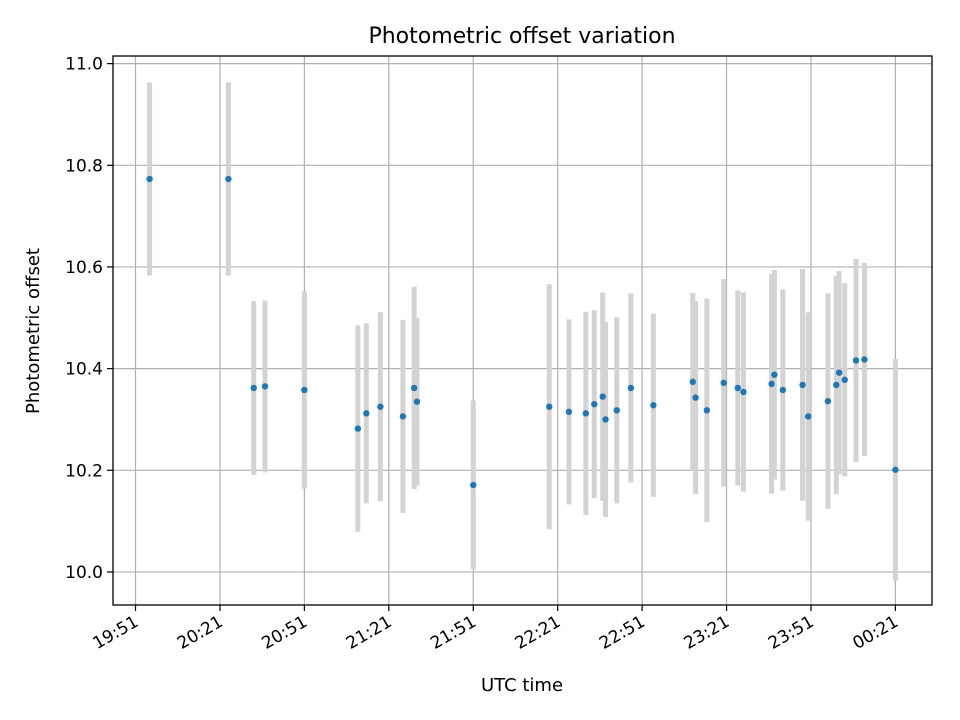  I want to click on chart-title: Photometric offset variation, so click(521, 36).